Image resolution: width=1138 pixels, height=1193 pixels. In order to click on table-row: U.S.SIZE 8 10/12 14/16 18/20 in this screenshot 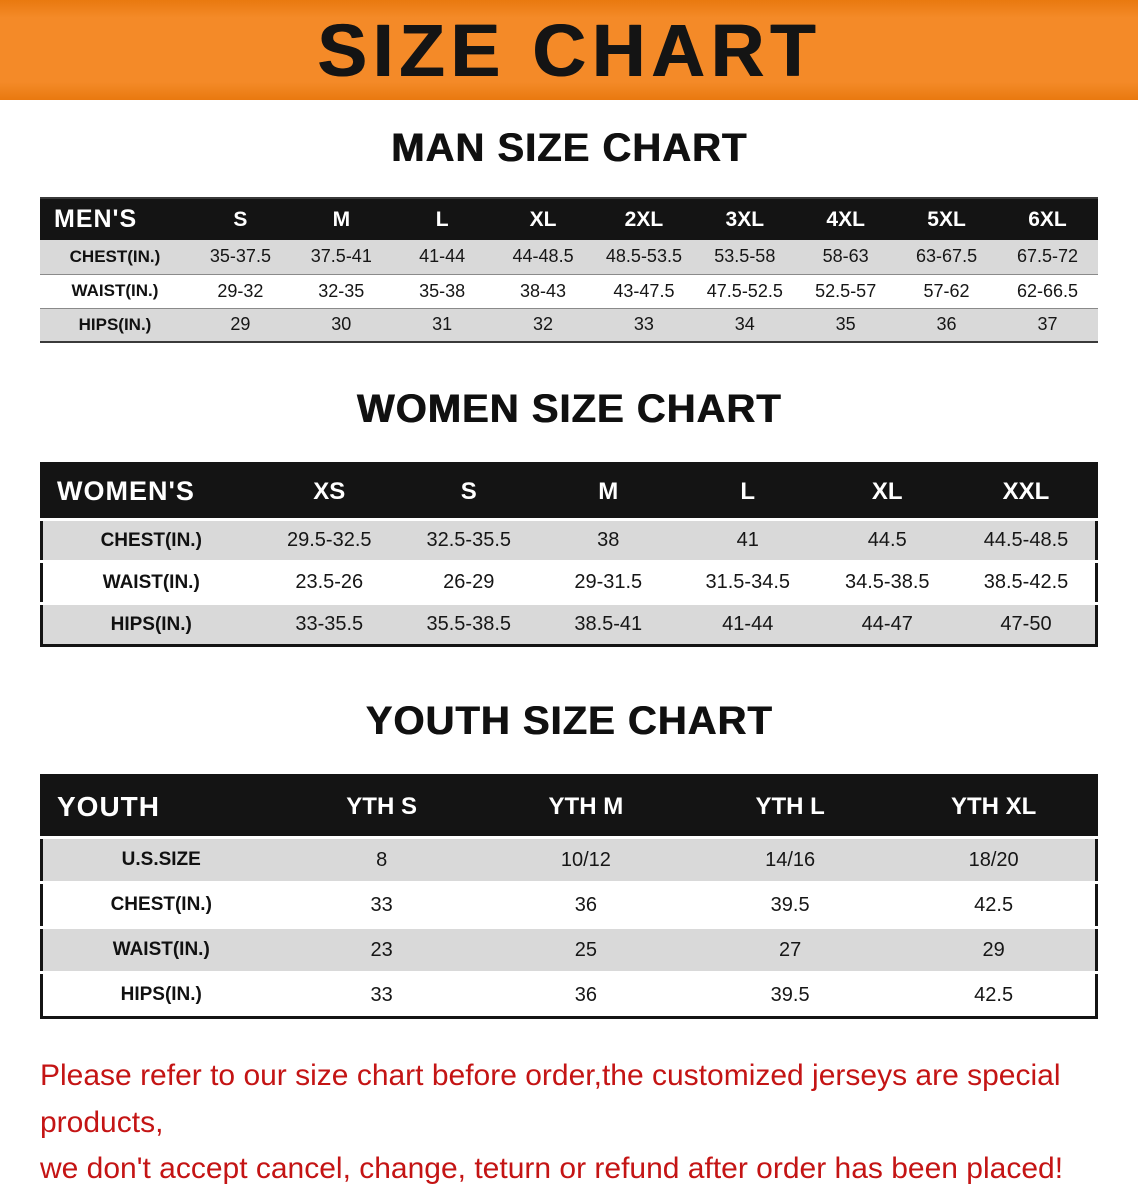, I will do `click(569, 860)`.